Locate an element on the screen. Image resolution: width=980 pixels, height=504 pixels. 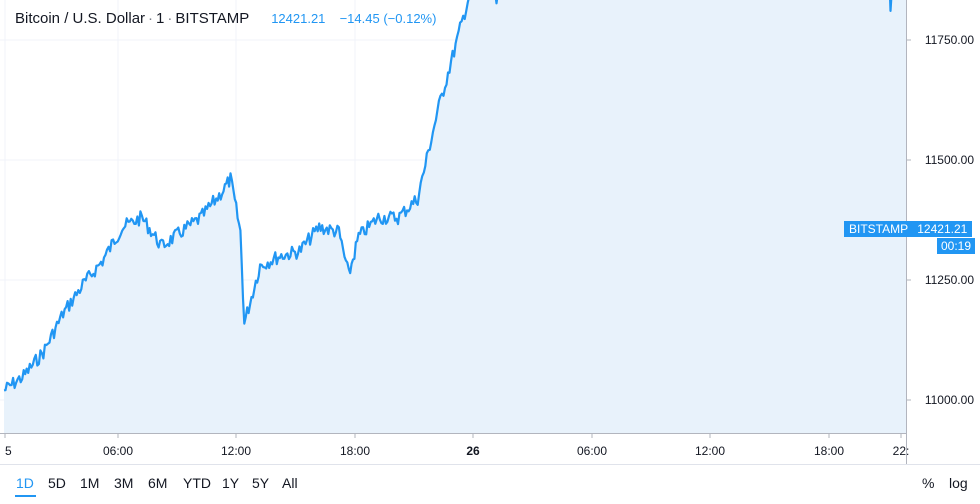
price-tick-label: 11000.00 is located at coordinates (949, 400).